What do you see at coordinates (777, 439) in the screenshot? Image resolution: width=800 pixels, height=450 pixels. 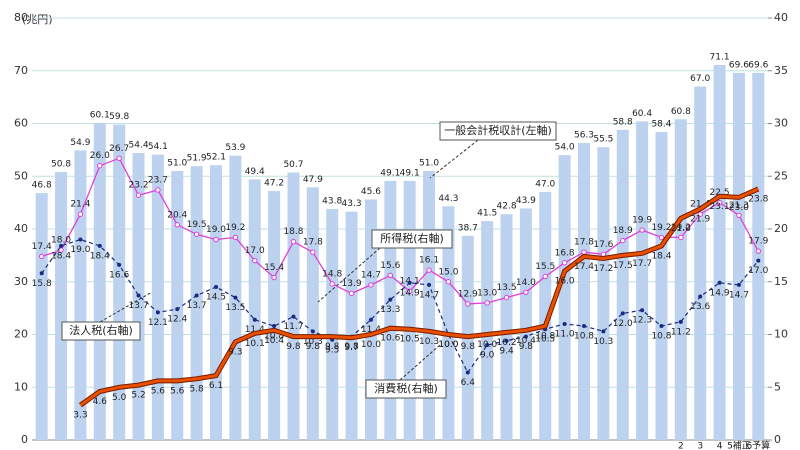 I see `y2-tick-label: 0` at bounding box center [777, 439].